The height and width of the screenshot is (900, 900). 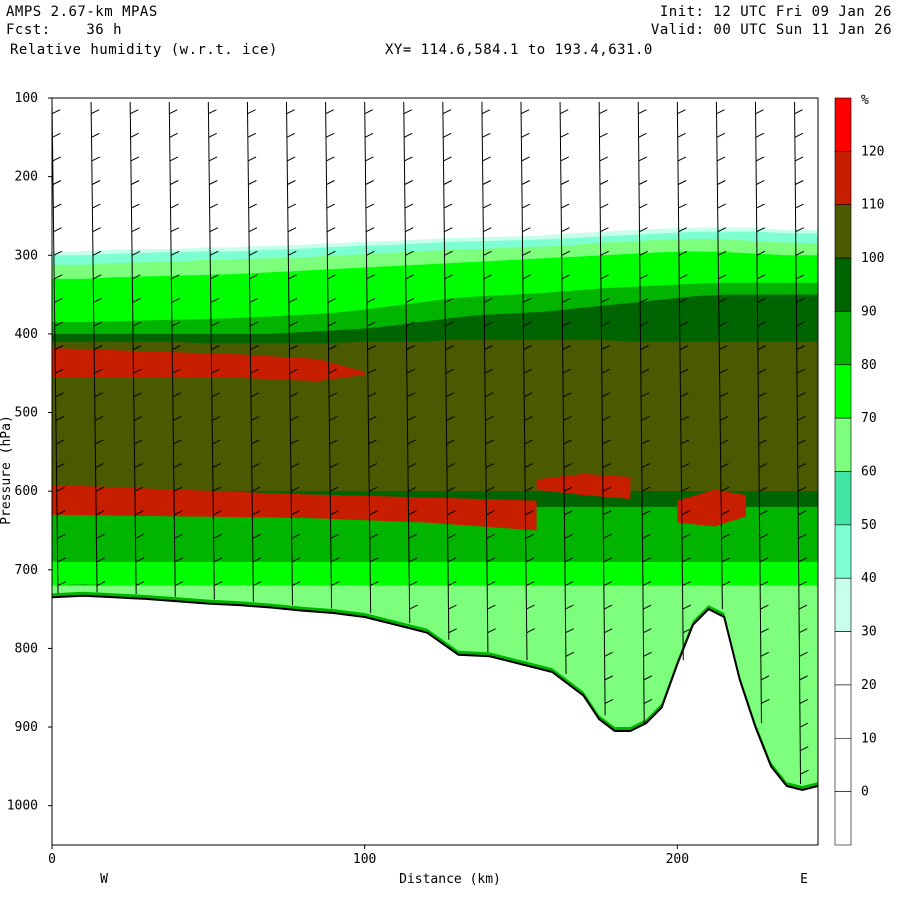 I want to click on colorbar-label: 120, so click(x=872, y=151).